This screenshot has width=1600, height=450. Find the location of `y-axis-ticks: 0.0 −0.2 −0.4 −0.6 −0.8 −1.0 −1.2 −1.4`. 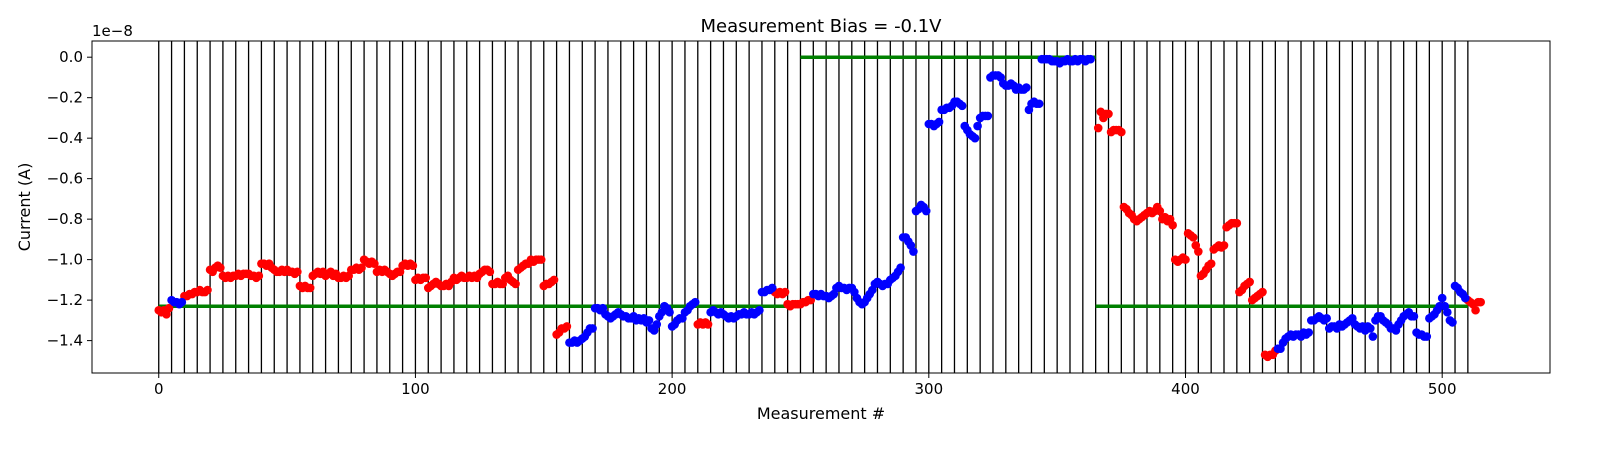

y-axis-ticks: 0.0 −0.2 −0.4 −0.6 −0.8 −1.0 −1.2 −1.4 is located at coordinates (69, 199).